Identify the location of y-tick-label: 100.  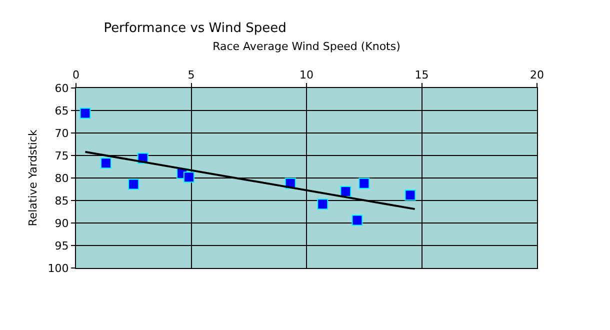
(58, 268).